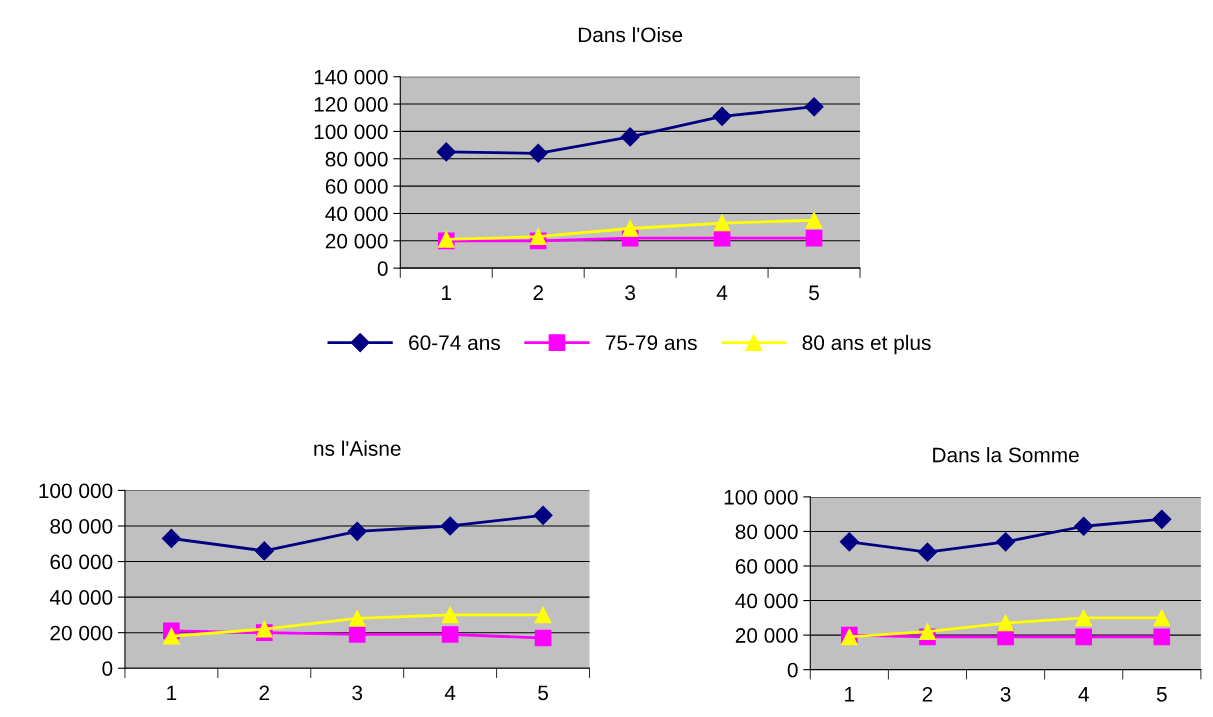 The height and width of the screenshot is (717, 1213). Describe the element at coordinates (651, 343) in the screenshot. I see `legend-label: 75-79 ans` at that location.